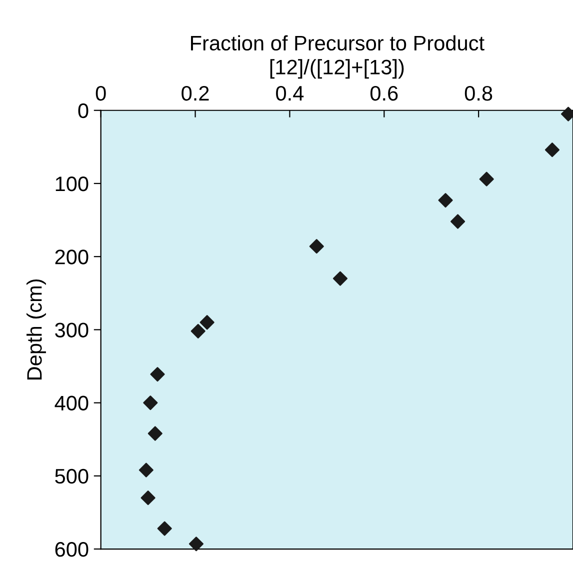 Image resolution: width=573 pixels, height=566 pixels. Describe the element at coordinates (72, 184) in the screenshot. I see `y-tick-label: 100` at that location.